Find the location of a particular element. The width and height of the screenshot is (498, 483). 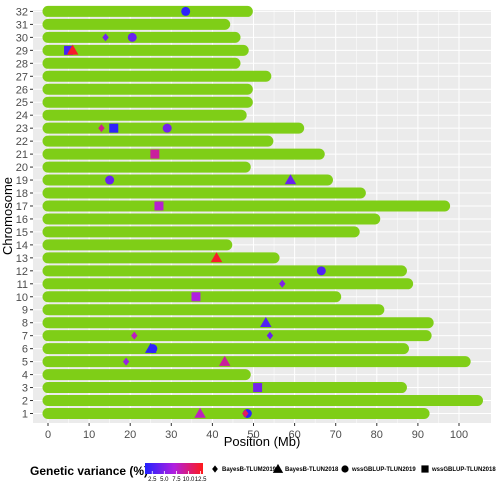

y-tick-label: 26 is located at coordinates (22, 90).